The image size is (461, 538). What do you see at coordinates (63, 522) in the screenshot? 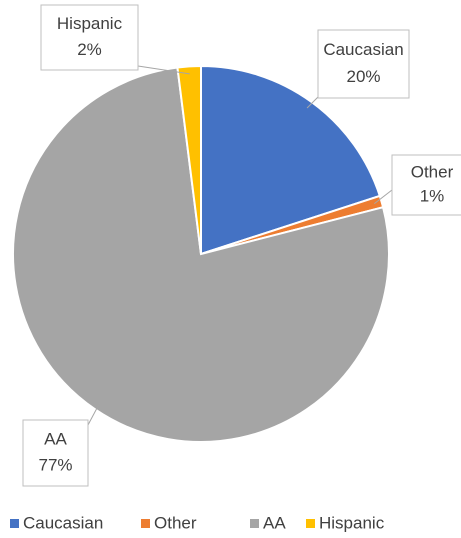
I see `legend-label: Caucasian` at bounding box center [63, 522].